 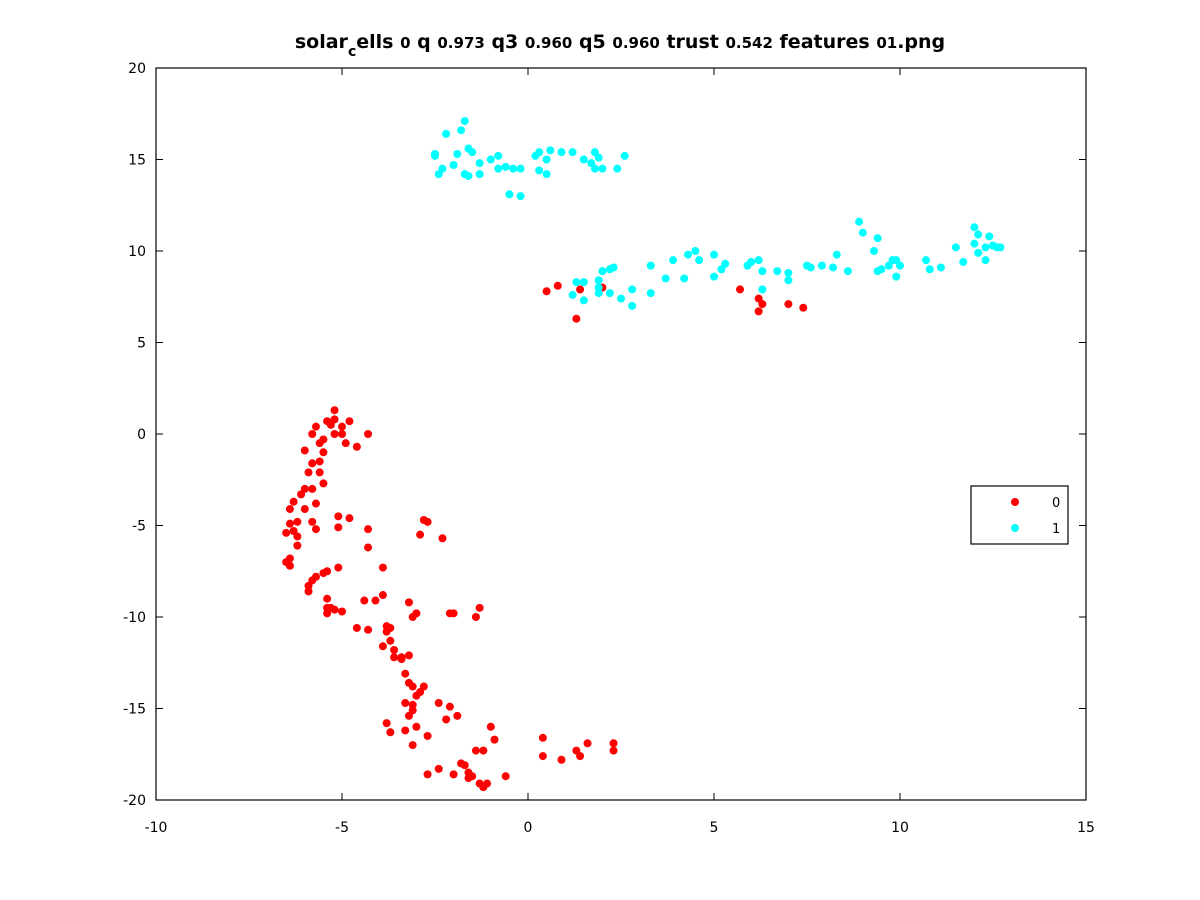 I want to click on title-part-n2: 0.960, so click(x=548, y=43).